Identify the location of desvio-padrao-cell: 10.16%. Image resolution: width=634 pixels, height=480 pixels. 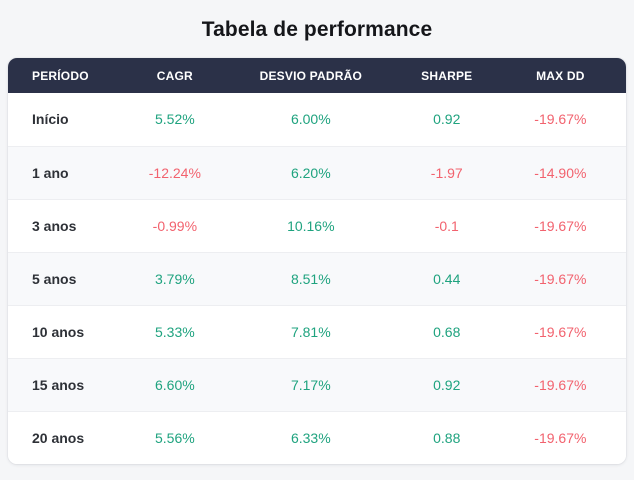
(311, 225).